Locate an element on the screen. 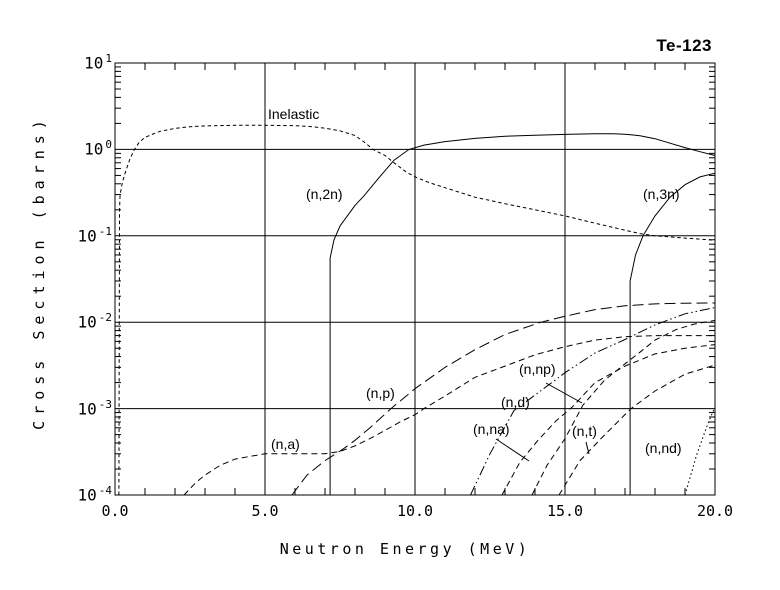  curve-label-na: (n,a) is located at coordinates (285, 444).